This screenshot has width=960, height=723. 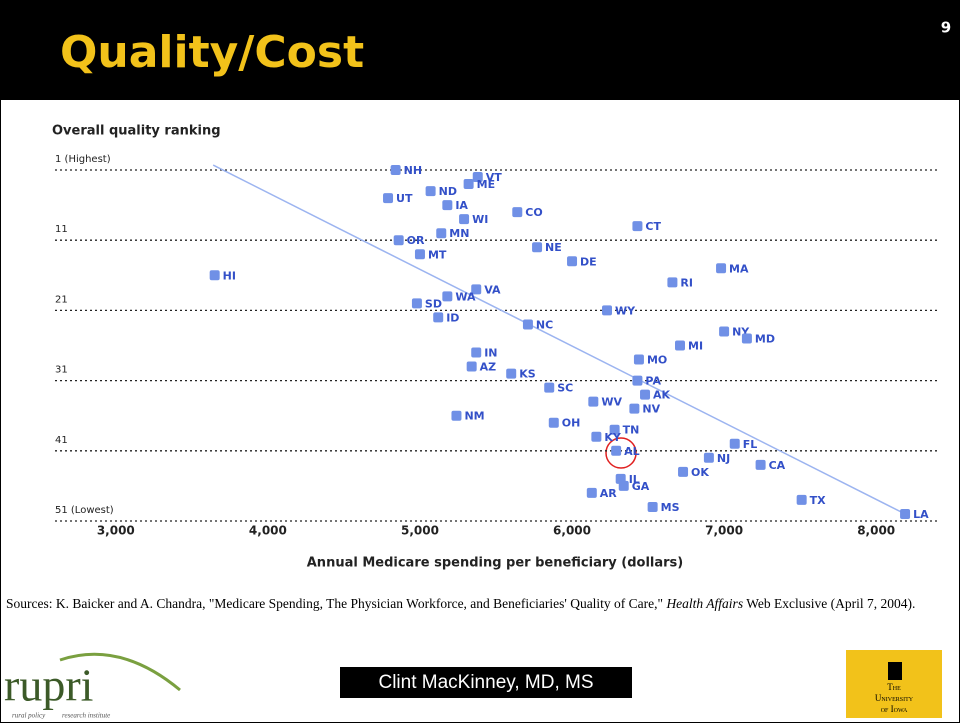 I want to click on source-text: Web Exclusive (April 7, 2004)., so click(x=829, y=603).